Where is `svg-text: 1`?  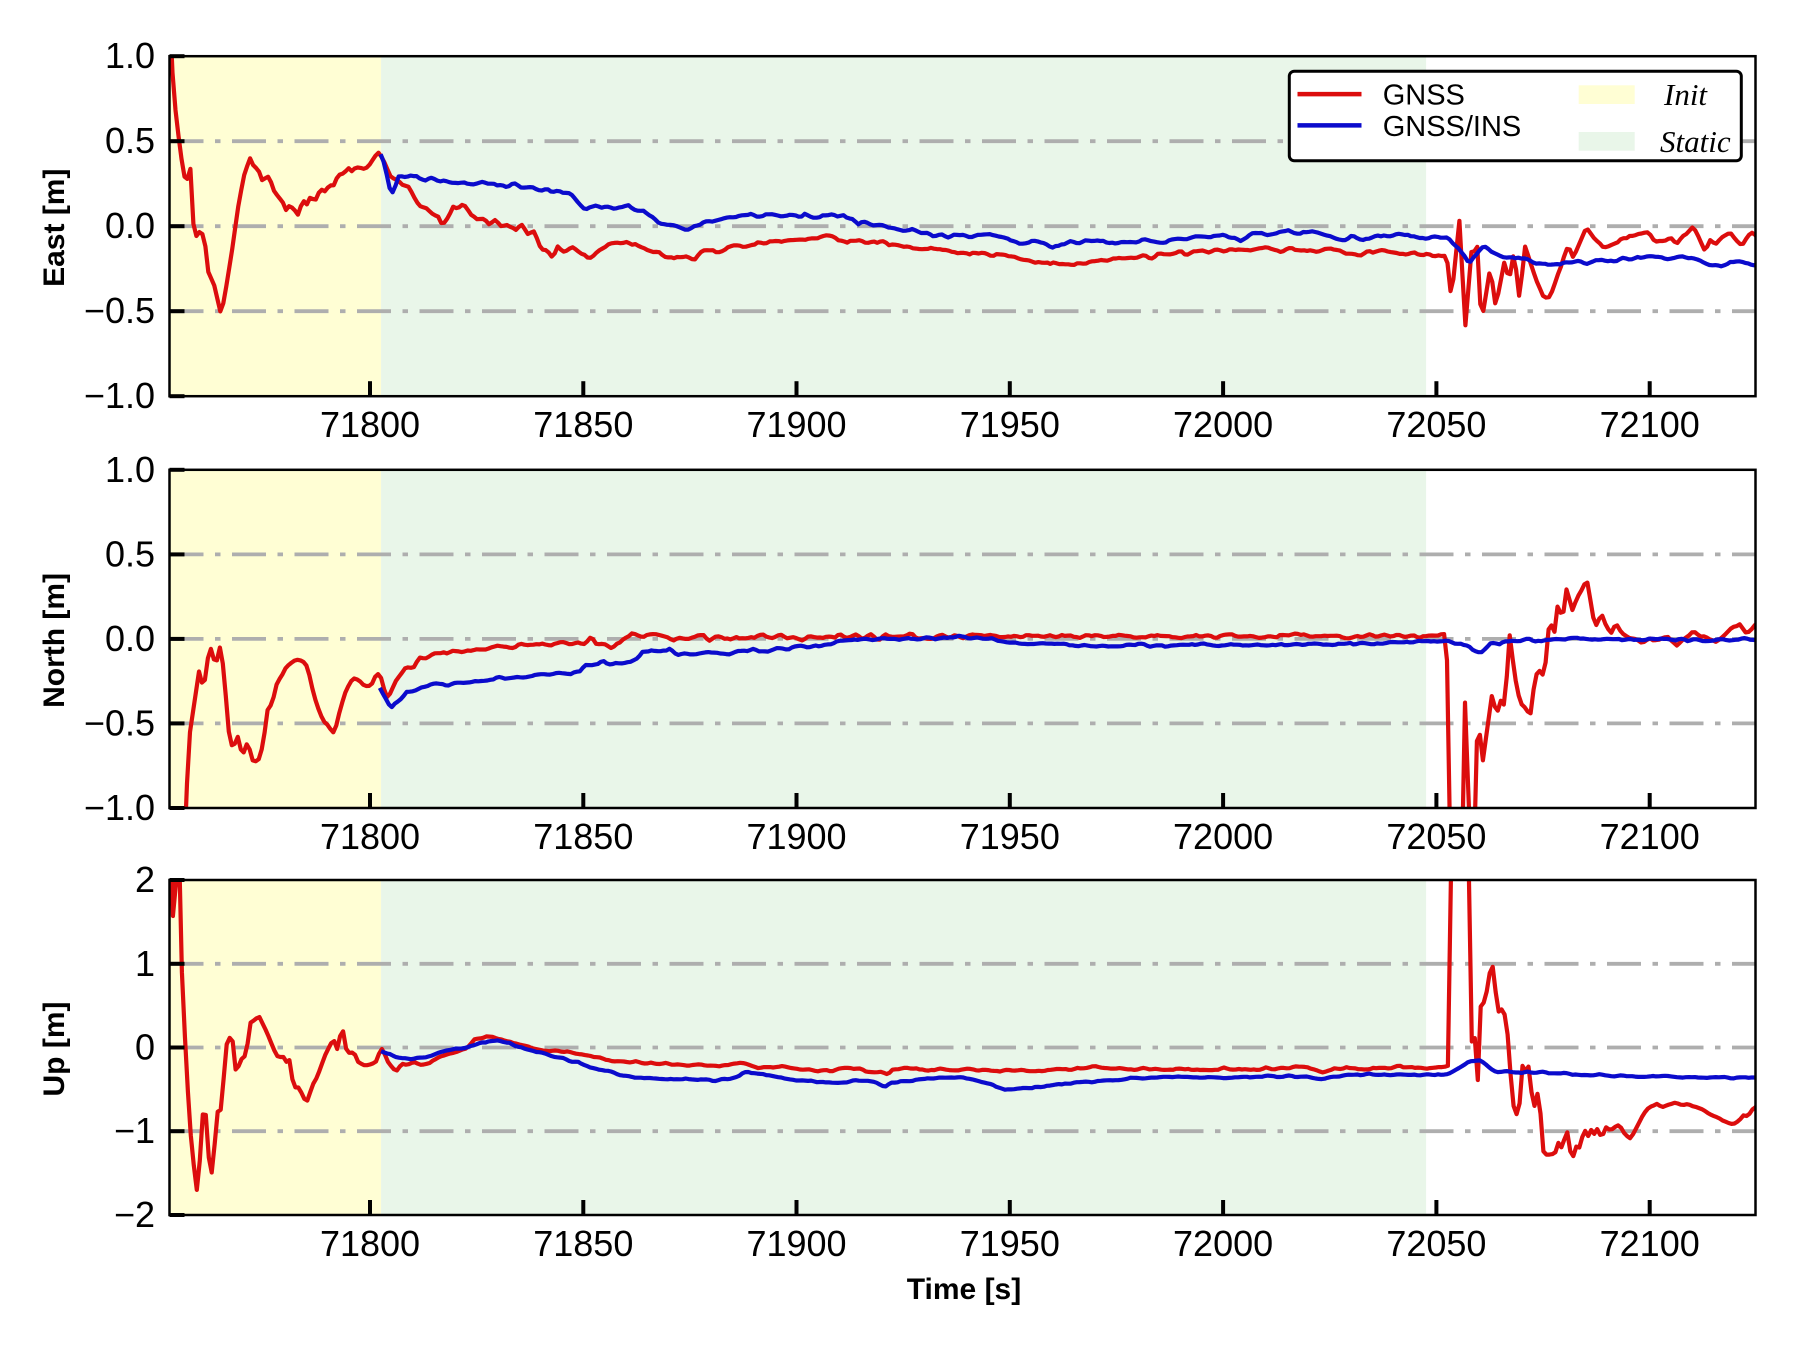
svg-text: 1 is located at coordinates (145, 963).